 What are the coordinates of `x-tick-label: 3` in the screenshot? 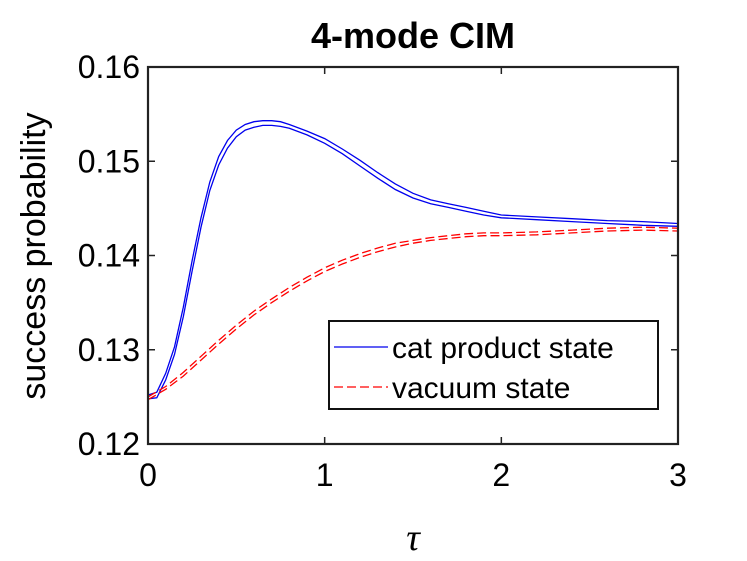 It's located at (678, 475).